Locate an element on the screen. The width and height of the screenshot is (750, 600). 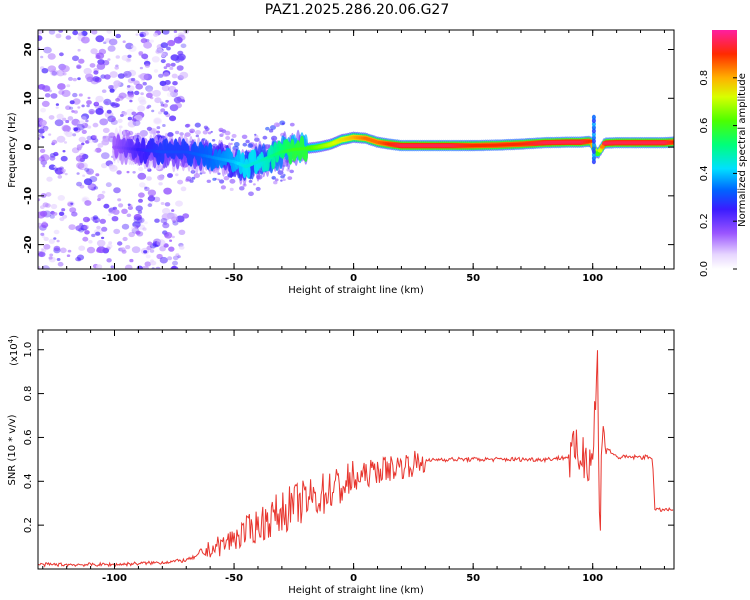
x-tick-label: -50 is located at coordinates (234, 278).